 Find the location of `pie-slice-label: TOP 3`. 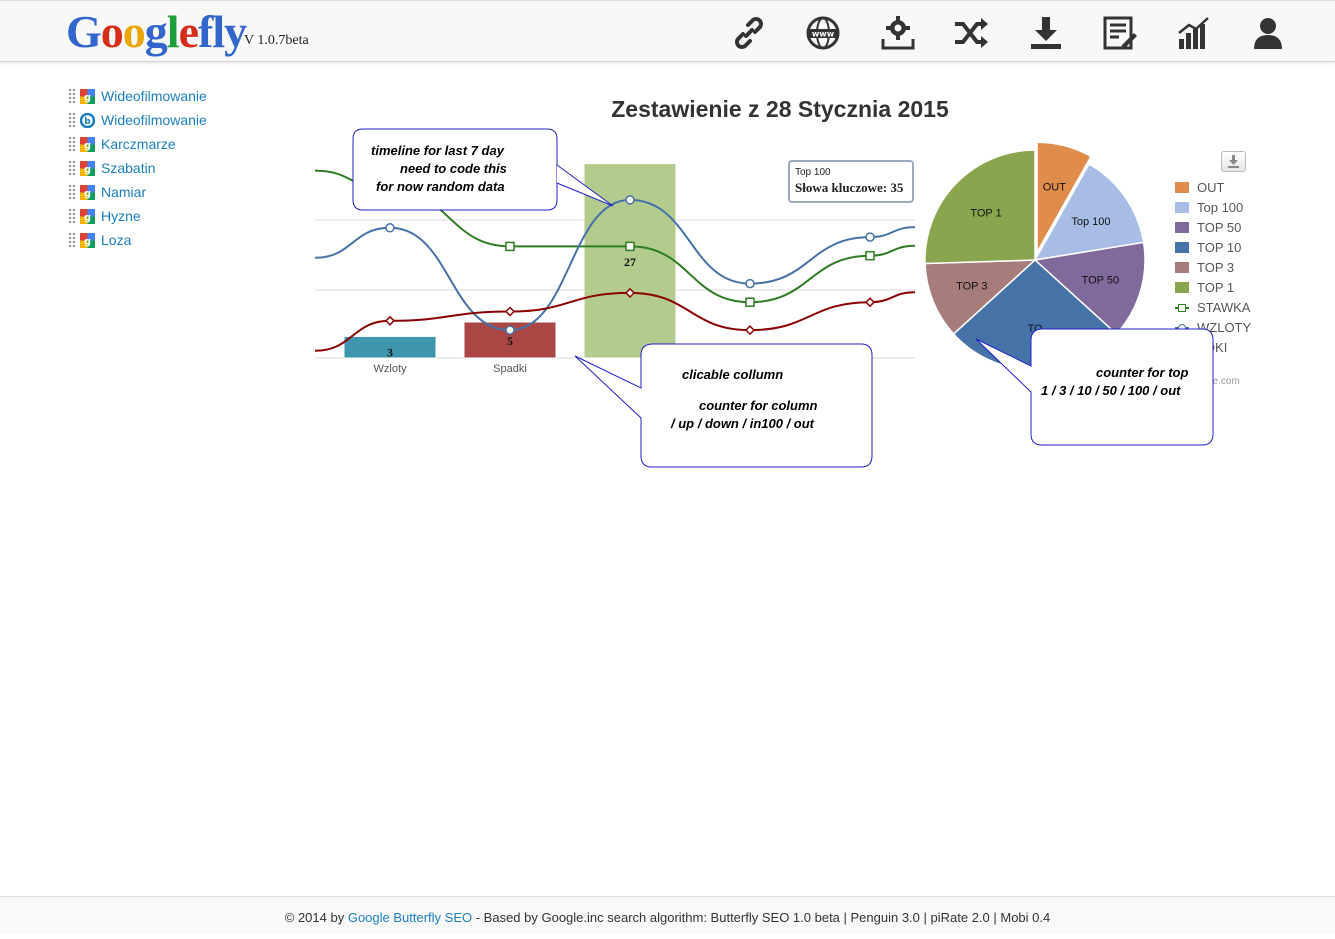

pie-slice-label: TOP 3 is located at coordinates (971, 287).